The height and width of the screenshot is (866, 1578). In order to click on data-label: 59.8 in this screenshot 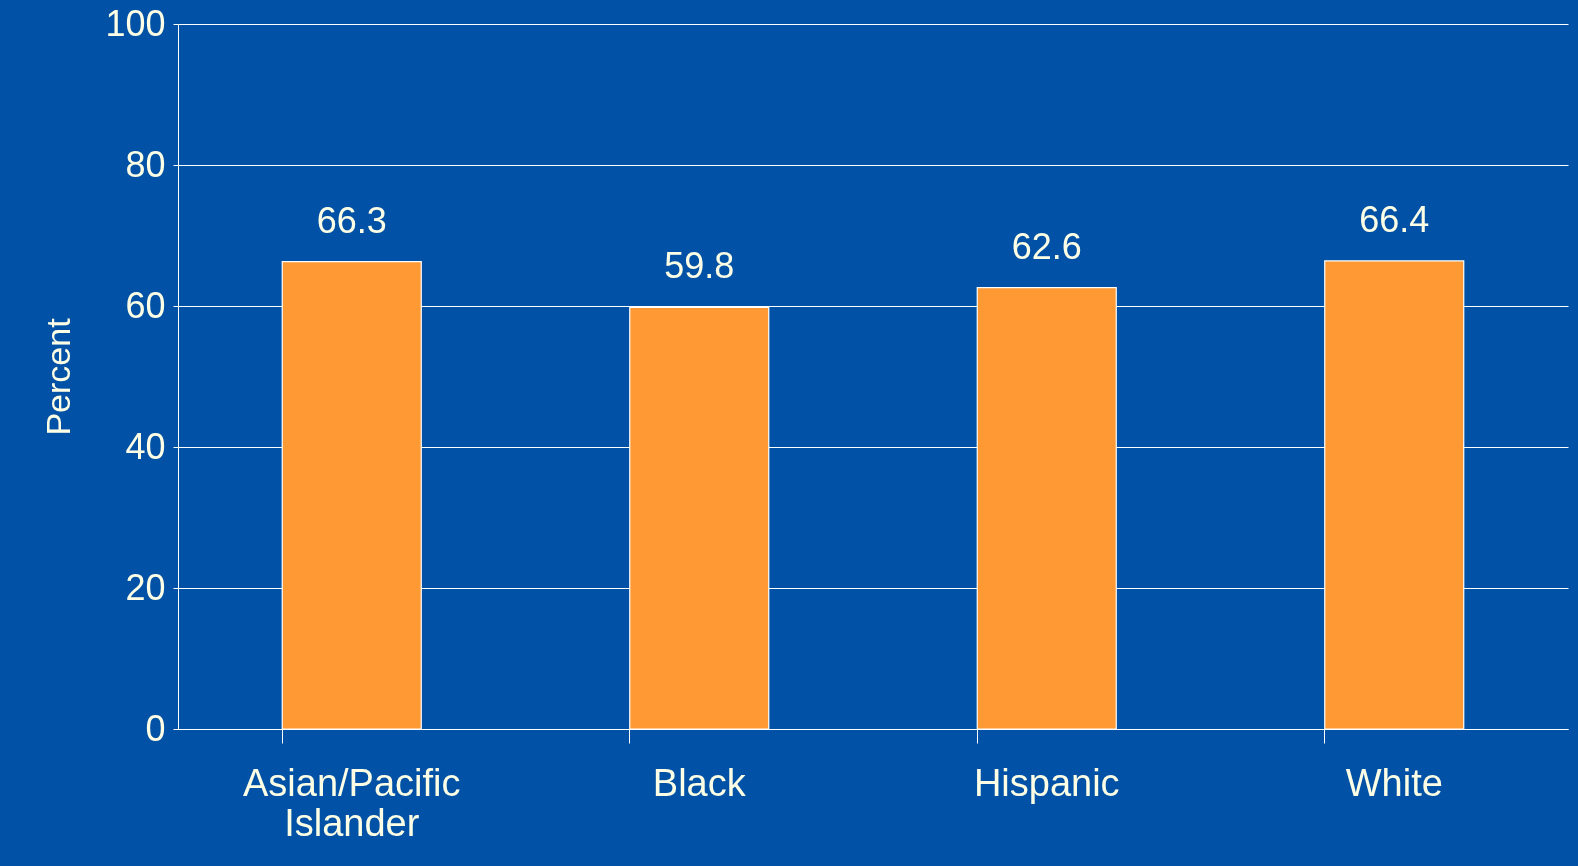, I will do `click(699, 266)`.